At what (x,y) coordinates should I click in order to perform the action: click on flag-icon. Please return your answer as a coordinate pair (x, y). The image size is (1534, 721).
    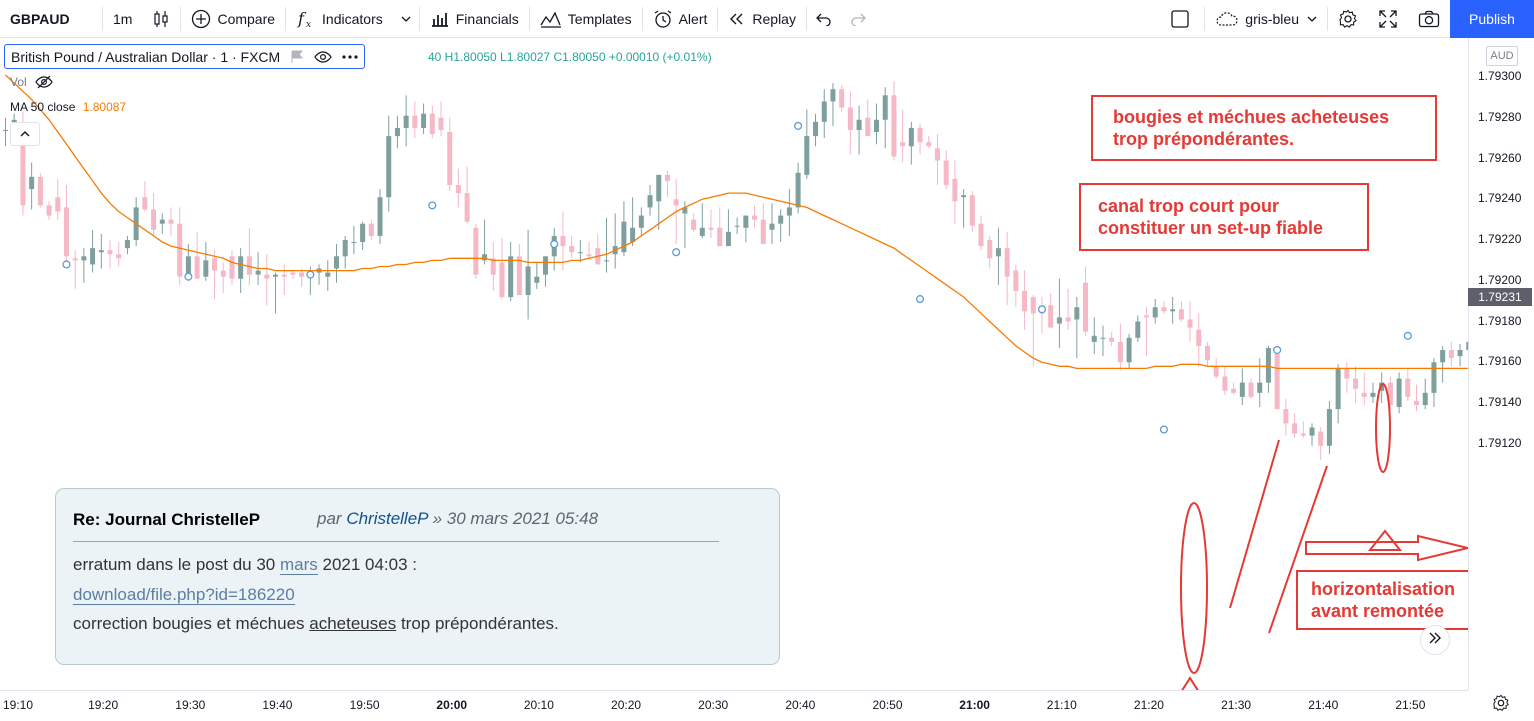
    Looking at the image, I should click on (297, 57).